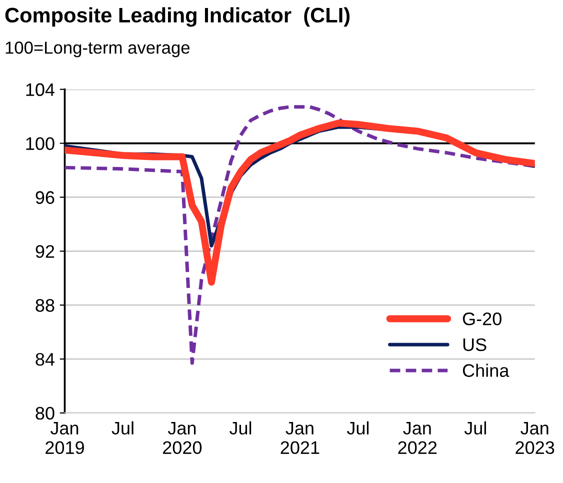 The height and width of the screenshot is (483, 563). I want to click on x-tick-label: Jan 2023, so click(535, 438).